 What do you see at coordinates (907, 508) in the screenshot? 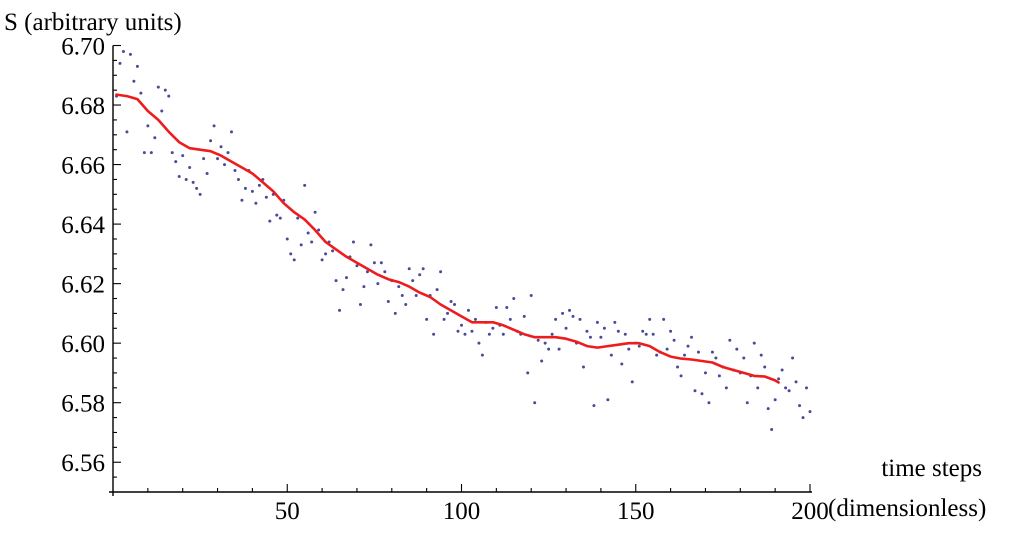
I see `x-axis-label-line2: (dimensionless)` at bounding box center [907, 508].